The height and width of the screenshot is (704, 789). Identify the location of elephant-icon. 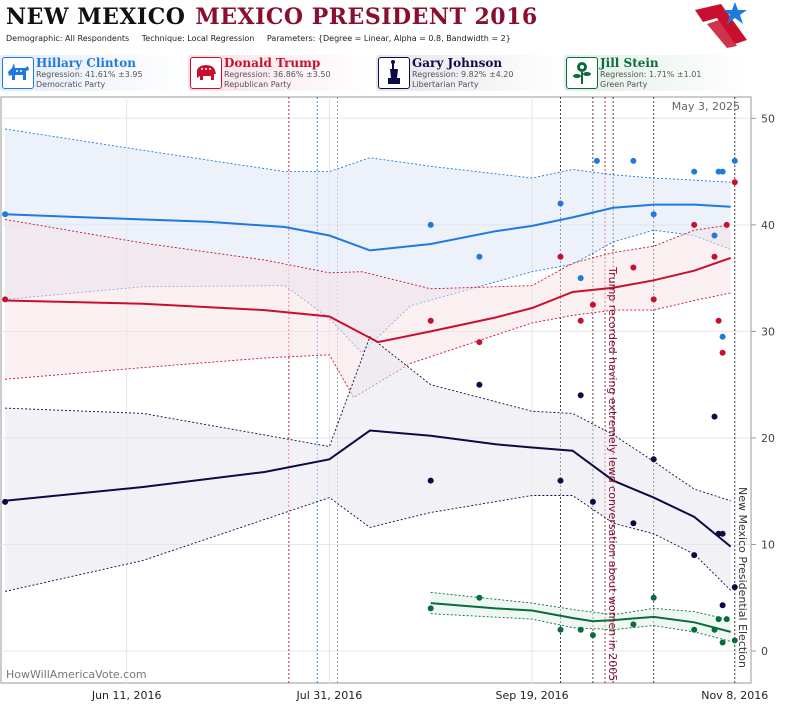
(206, 73).